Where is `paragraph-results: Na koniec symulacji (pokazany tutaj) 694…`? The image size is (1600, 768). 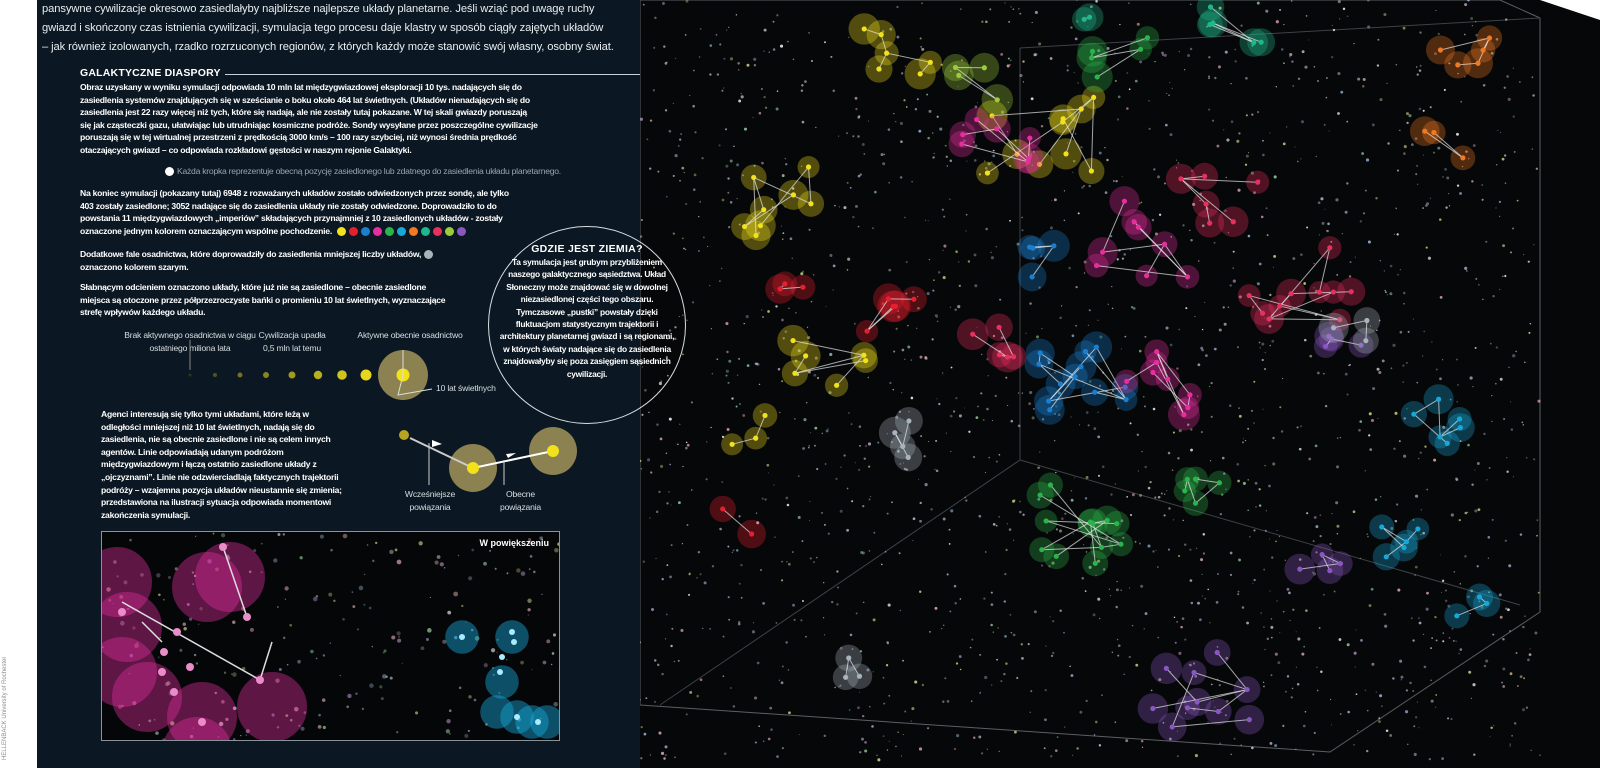
paragraph-results: Na koniec symulacji (pokazany tutaj) 694… is located at coordinates (300, 212).